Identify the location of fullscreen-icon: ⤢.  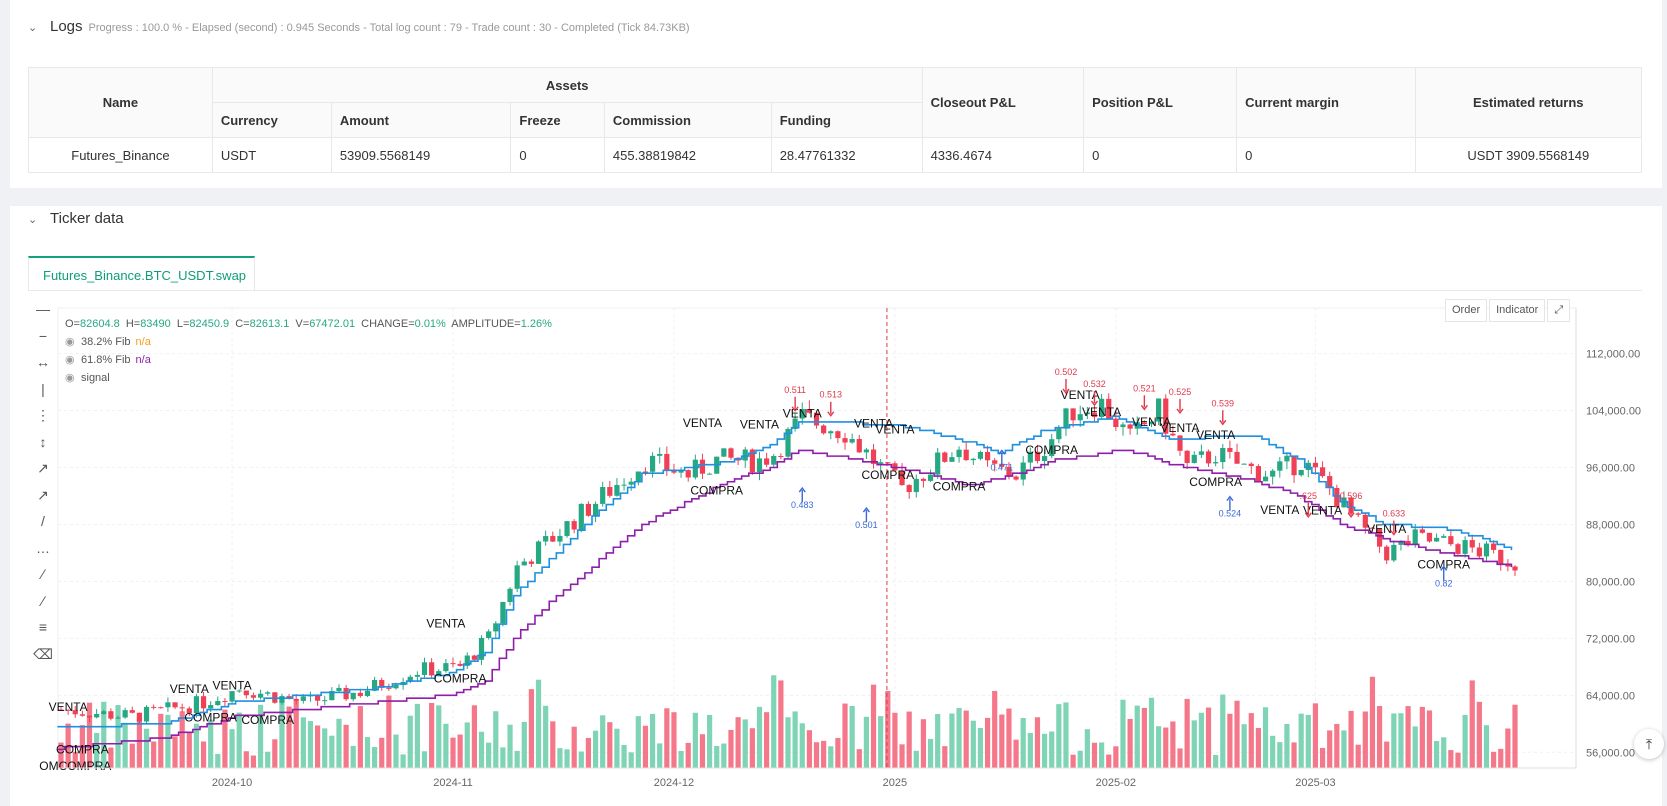
(1559, 310).